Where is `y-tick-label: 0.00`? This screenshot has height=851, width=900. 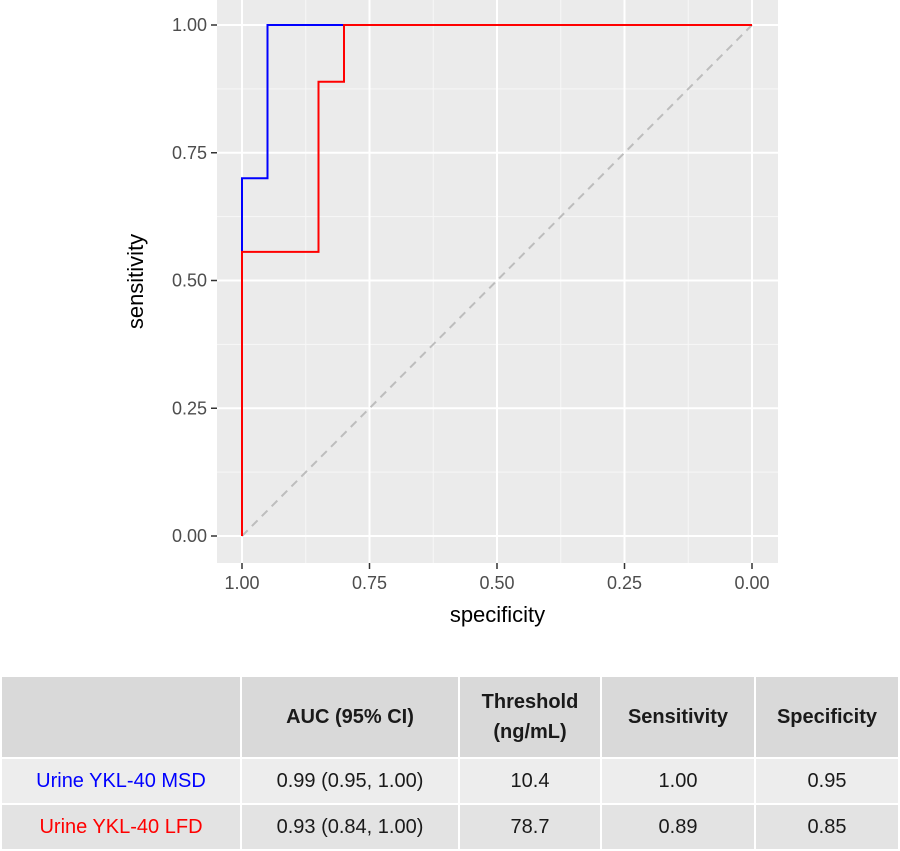
y-tick-label: 0.00 is located at coordinates (189, 536).